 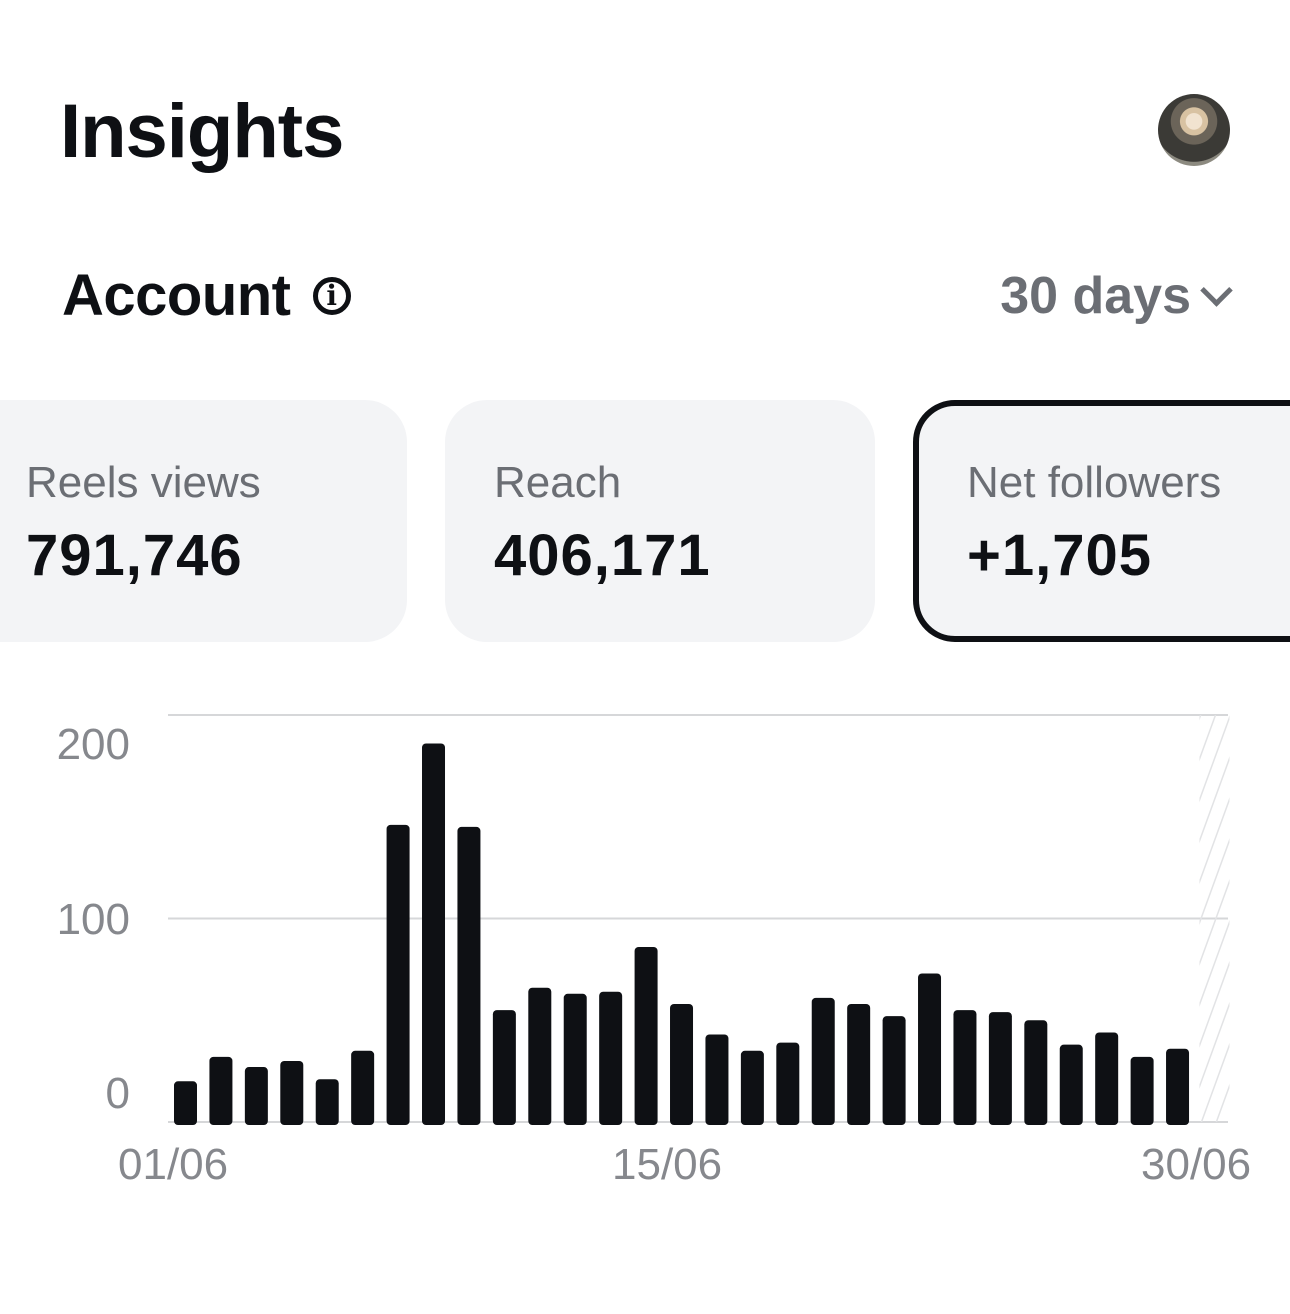 I want to click on section-header: Account i, so click(x=206, y=295).